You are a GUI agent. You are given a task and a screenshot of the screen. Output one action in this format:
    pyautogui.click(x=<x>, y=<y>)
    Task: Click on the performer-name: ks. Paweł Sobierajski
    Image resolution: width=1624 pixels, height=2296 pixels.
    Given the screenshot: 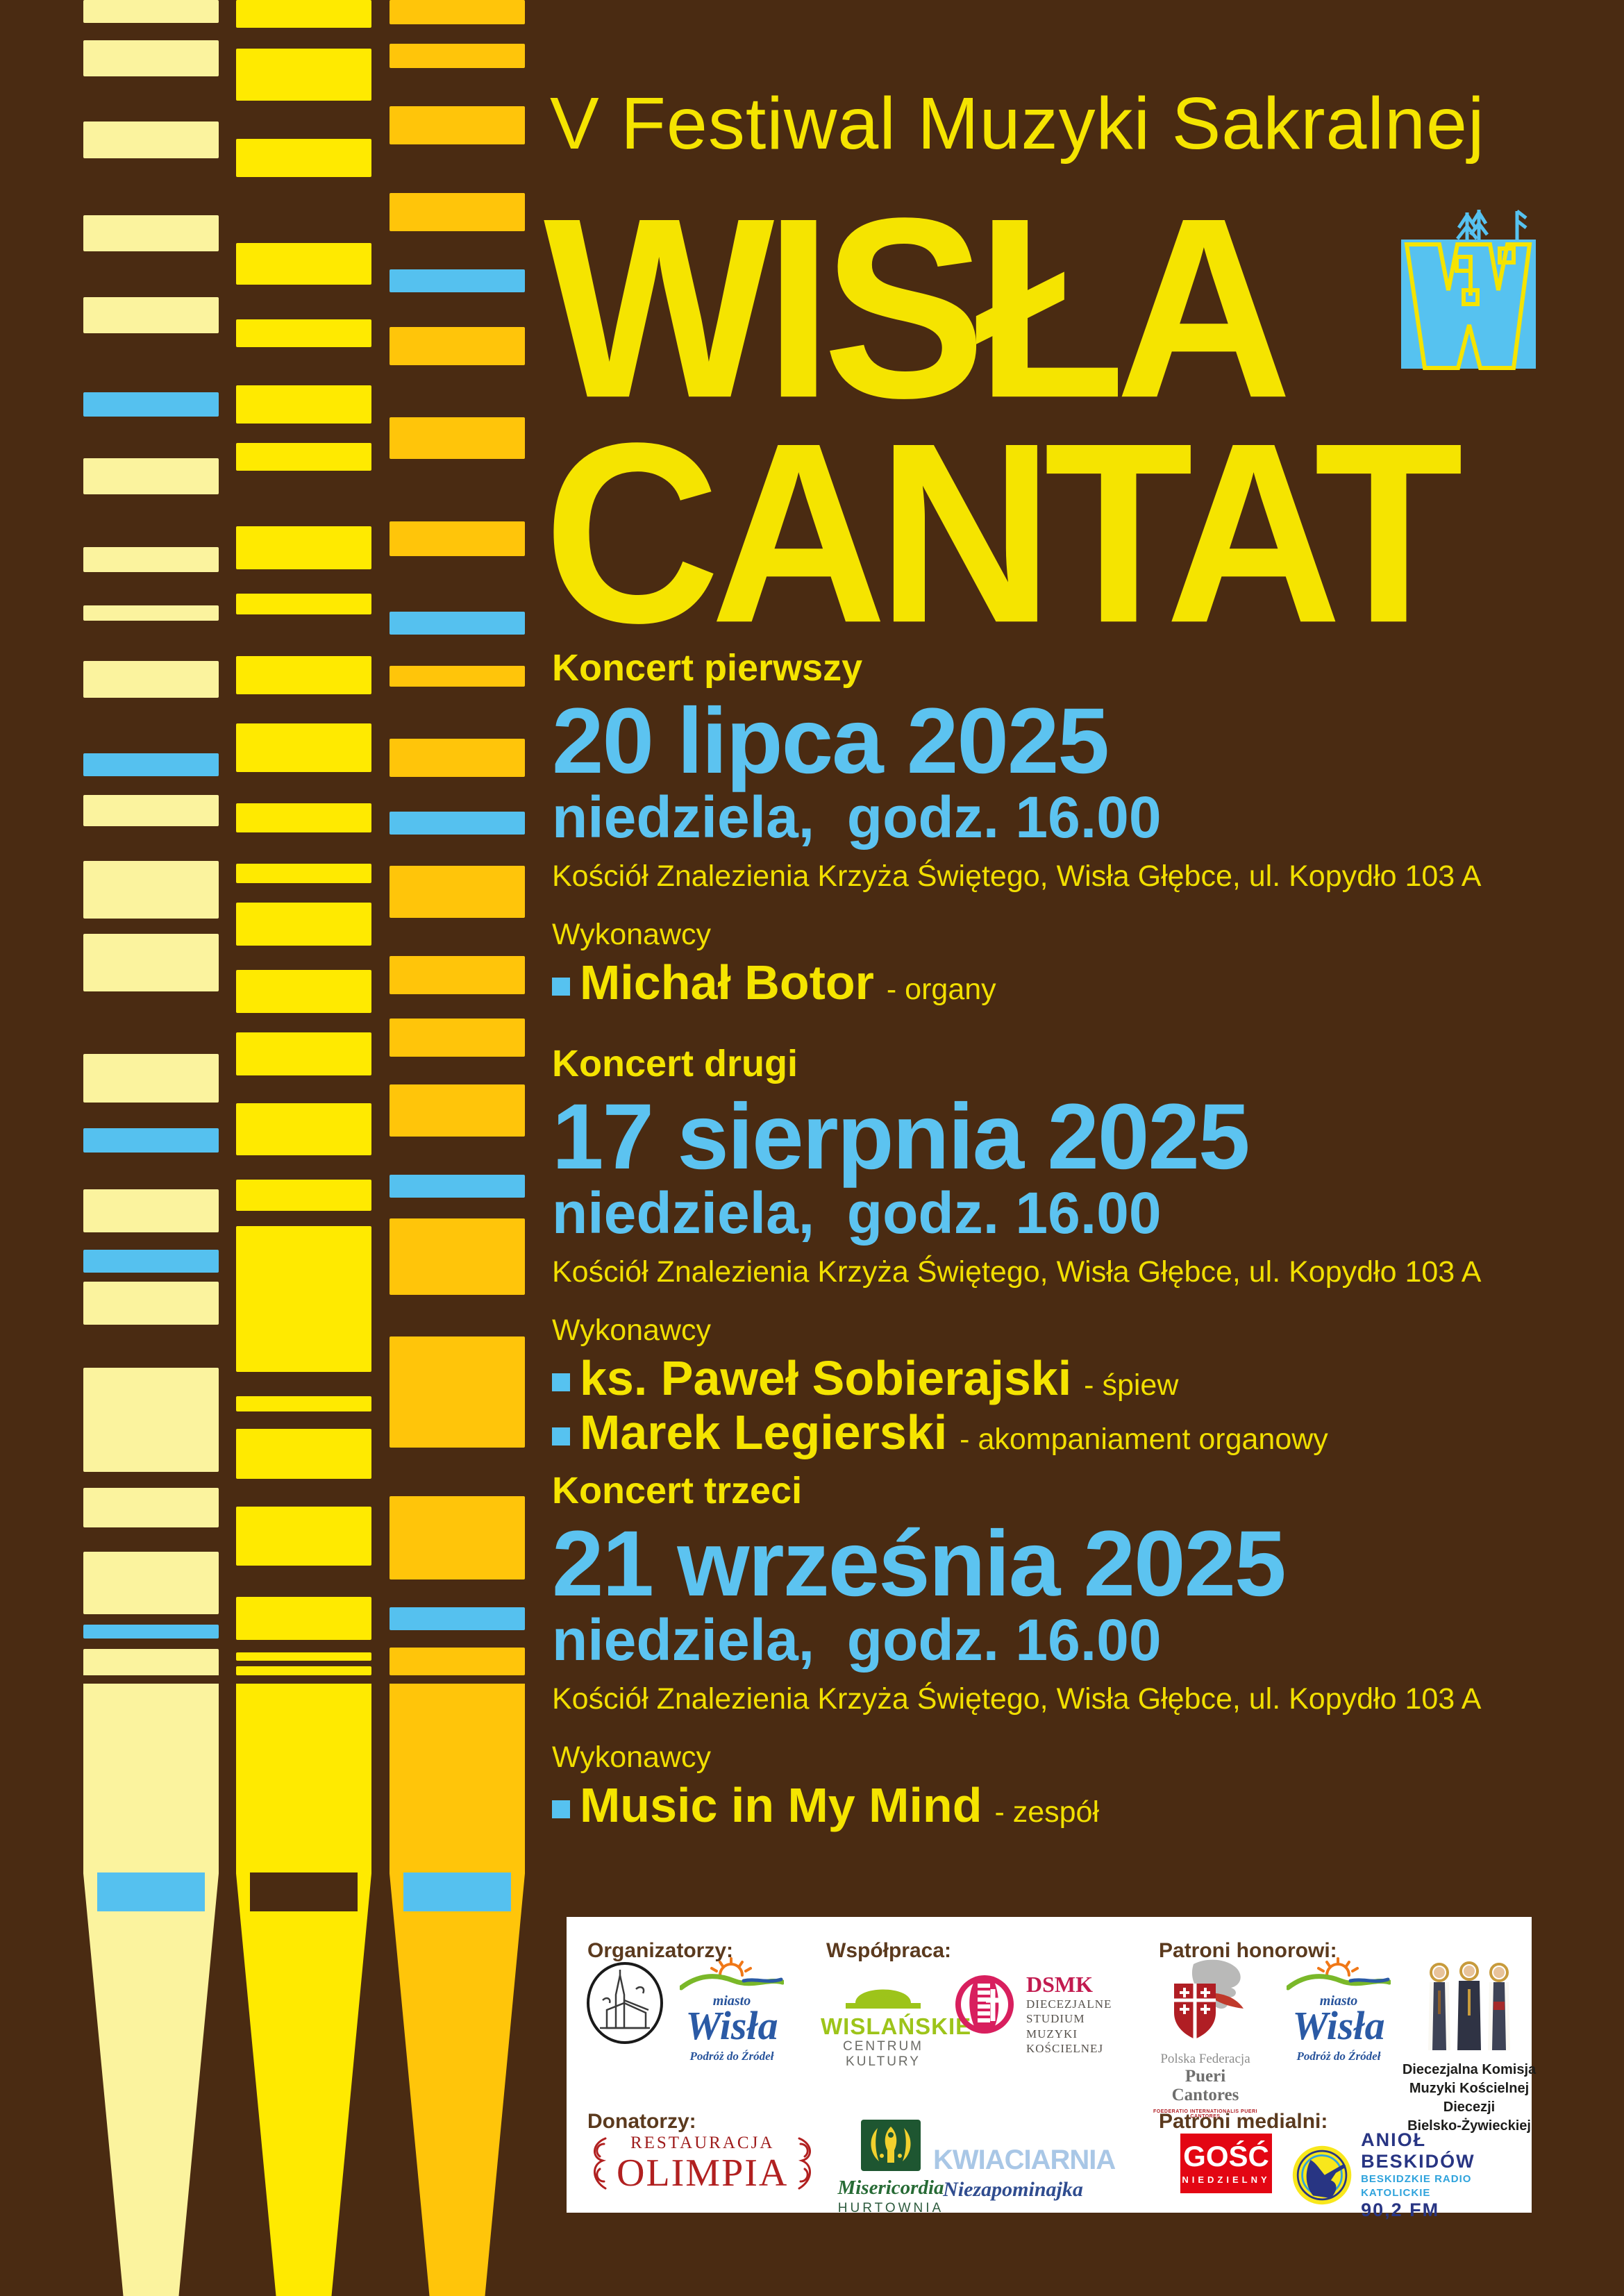 What is the action you would take?
    pyautogui.click(x=826, y=1377)
    